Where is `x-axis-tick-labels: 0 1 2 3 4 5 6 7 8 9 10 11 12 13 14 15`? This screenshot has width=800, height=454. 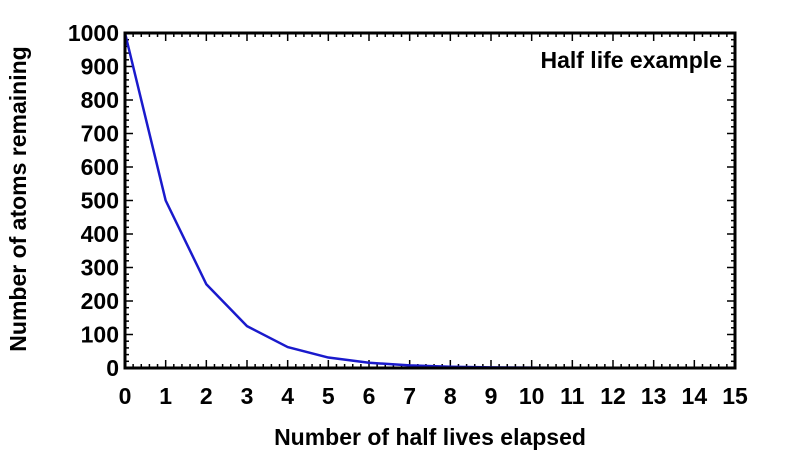 x-axis-tick-labels: 0 1 2 3 4 5 6 7 8 9 10 11 12 13 14 15 is located at coordinates (433, 396).